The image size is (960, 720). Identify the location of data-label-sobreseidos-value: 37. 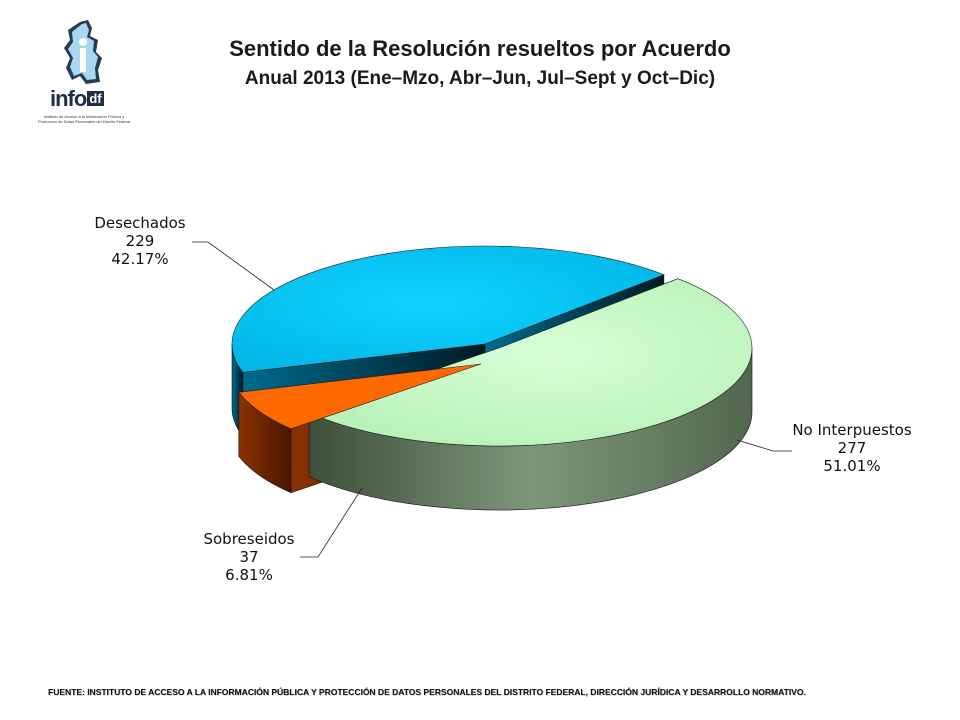
(248, 557).